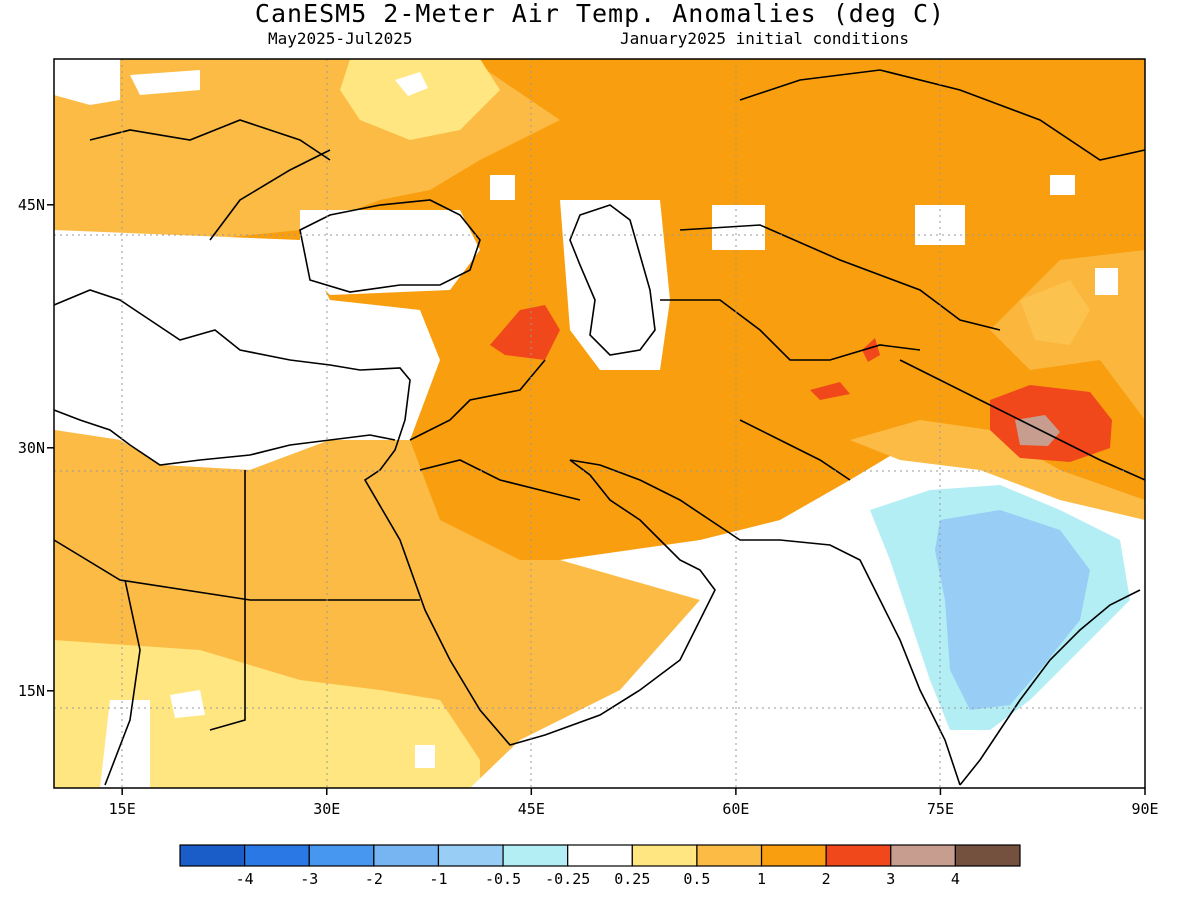 The width and height of the screenshot is (1200, 900). What do you see at coordinates (955, 879) in the screenshot?
I see `colorbar-label: 4` at bounding box center [955, 879].